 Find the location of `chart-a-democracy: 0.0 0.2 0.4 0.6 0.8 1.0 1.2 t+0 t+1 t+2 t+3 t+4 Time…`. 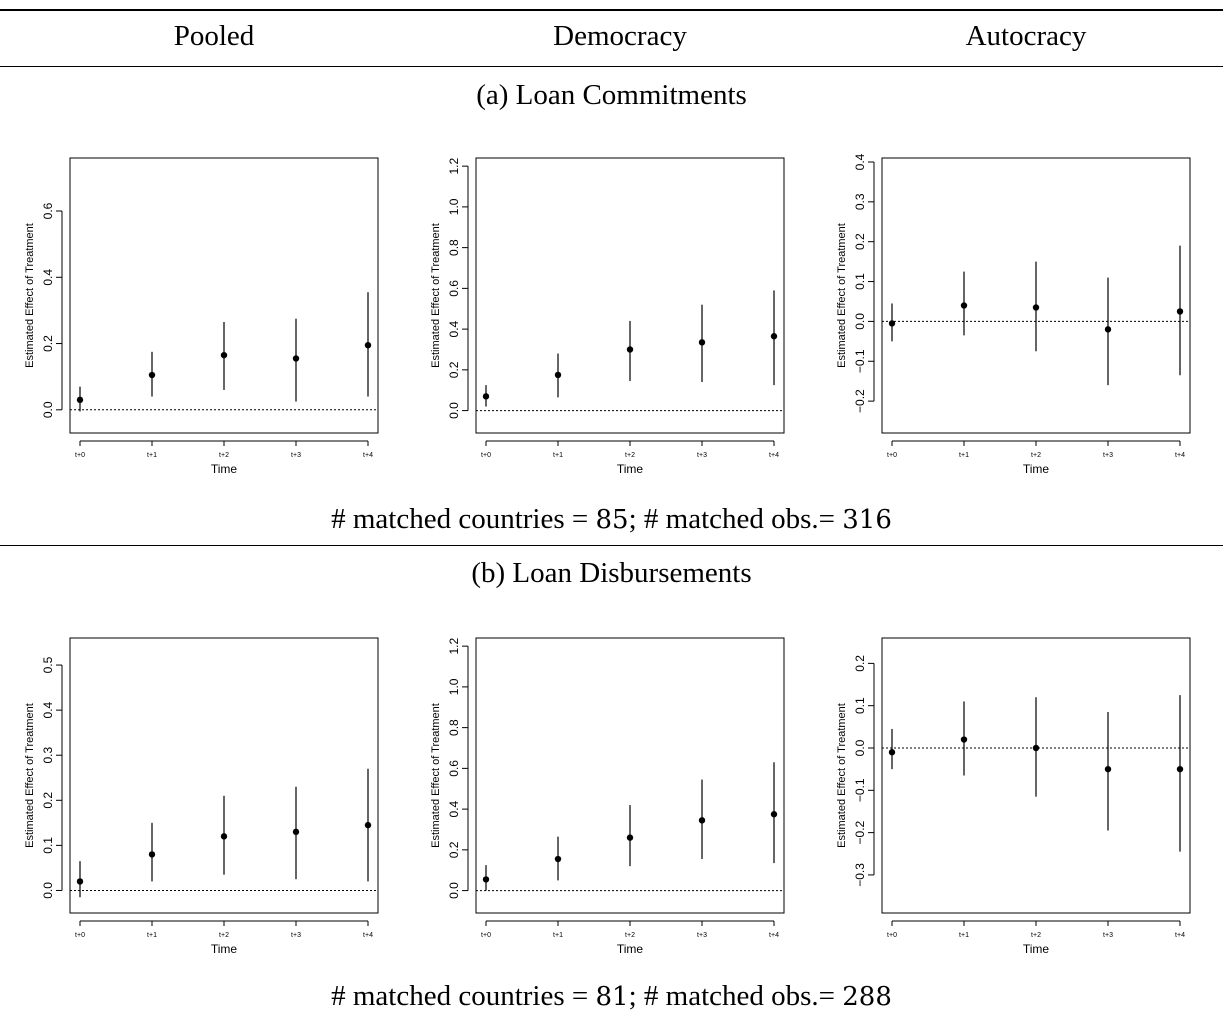

chart-a-democracy: 0.0 0.2 0.4 0.6 0.8 1.0 1.2 t+0 t+1 t+2 t+3 t+4 Time… is located at coordinates (607, 316).